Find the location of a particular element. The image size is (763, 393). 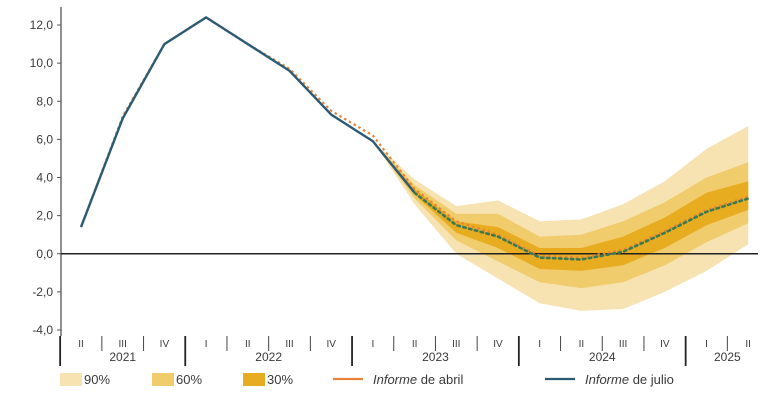

y-tick-label: 6,0 is located at coordinates (44, 139).